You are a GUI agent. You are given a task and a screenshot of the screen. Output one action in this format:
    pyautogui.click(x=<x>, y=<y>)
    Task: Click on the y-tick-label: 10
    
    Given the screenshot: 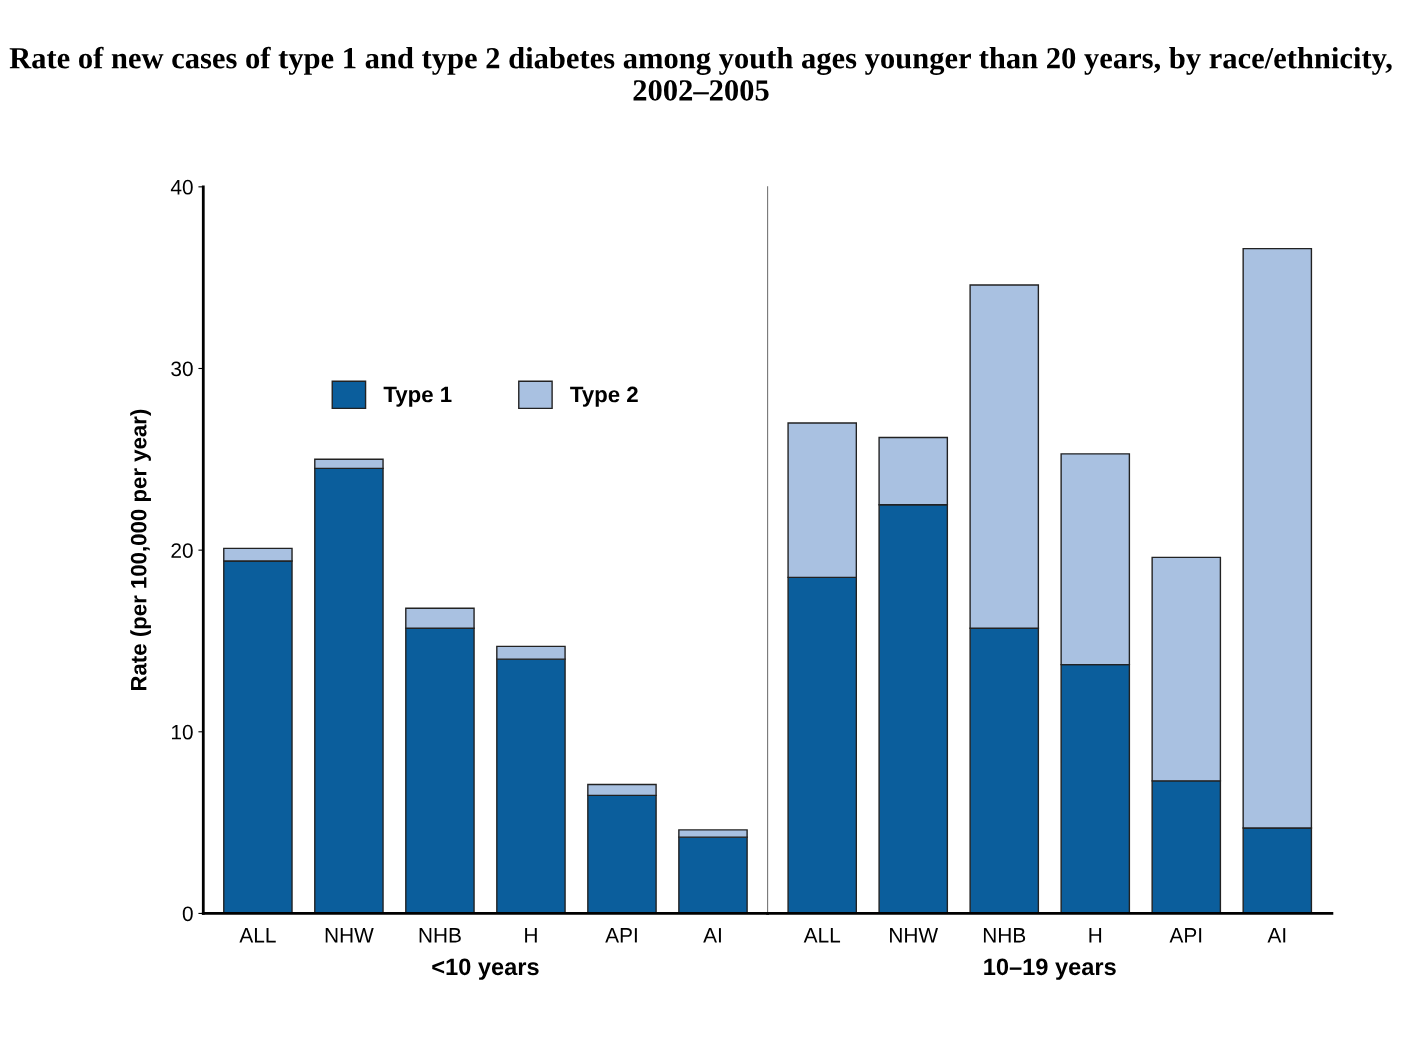 What is the action you would take?
    pyautogui.click(x=182, y=732)
    